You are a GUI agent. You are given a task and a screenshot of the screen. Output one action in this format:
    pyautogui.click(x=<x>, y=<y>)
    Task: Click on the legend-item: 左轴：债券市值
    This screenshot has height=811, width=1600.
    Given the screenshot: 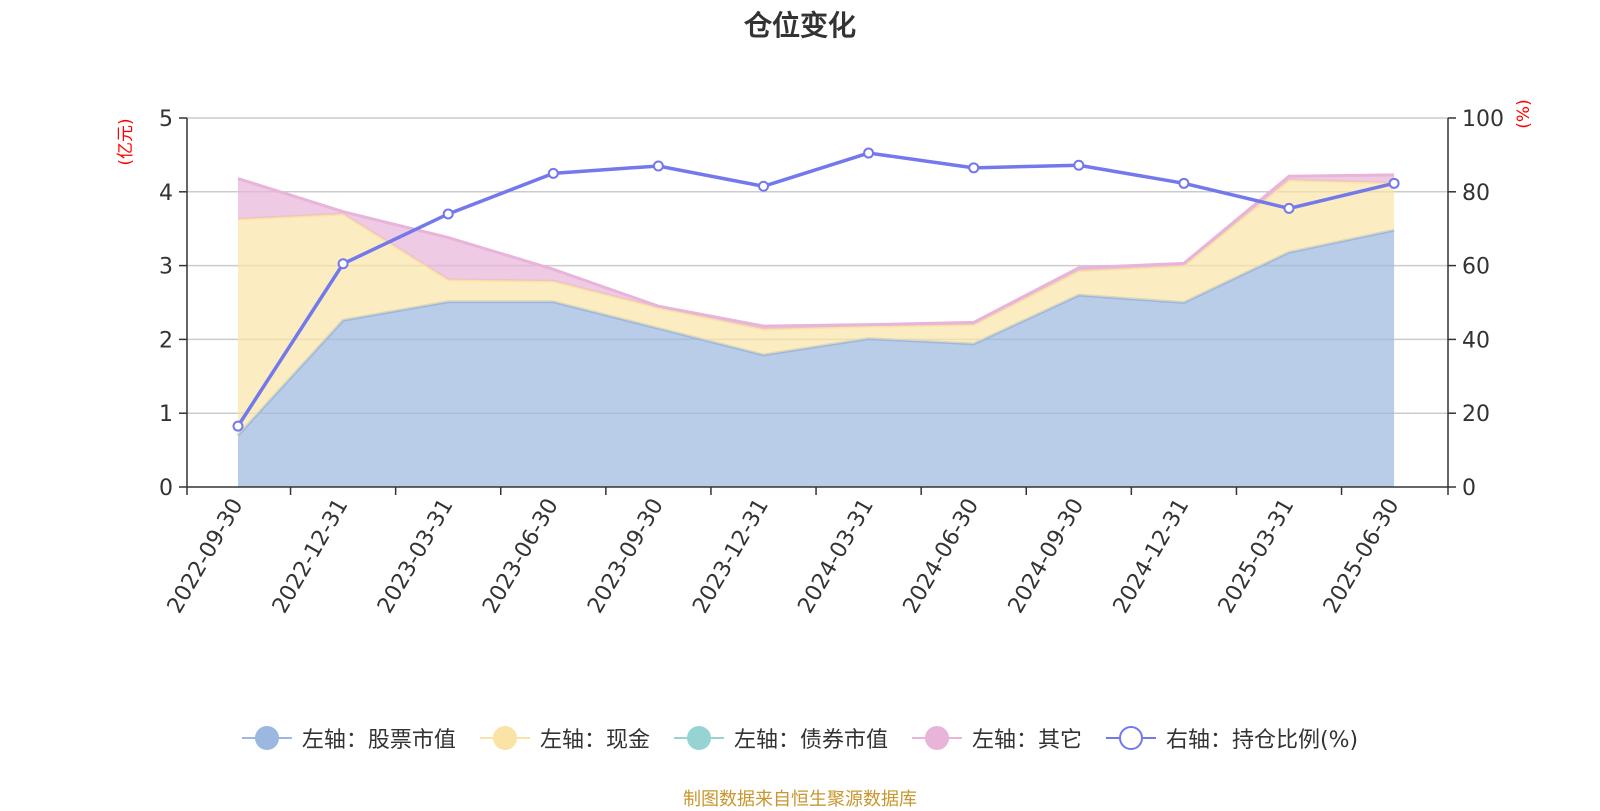 What is the action you would take?
    pyautogui.click(x=780, y=738)
    